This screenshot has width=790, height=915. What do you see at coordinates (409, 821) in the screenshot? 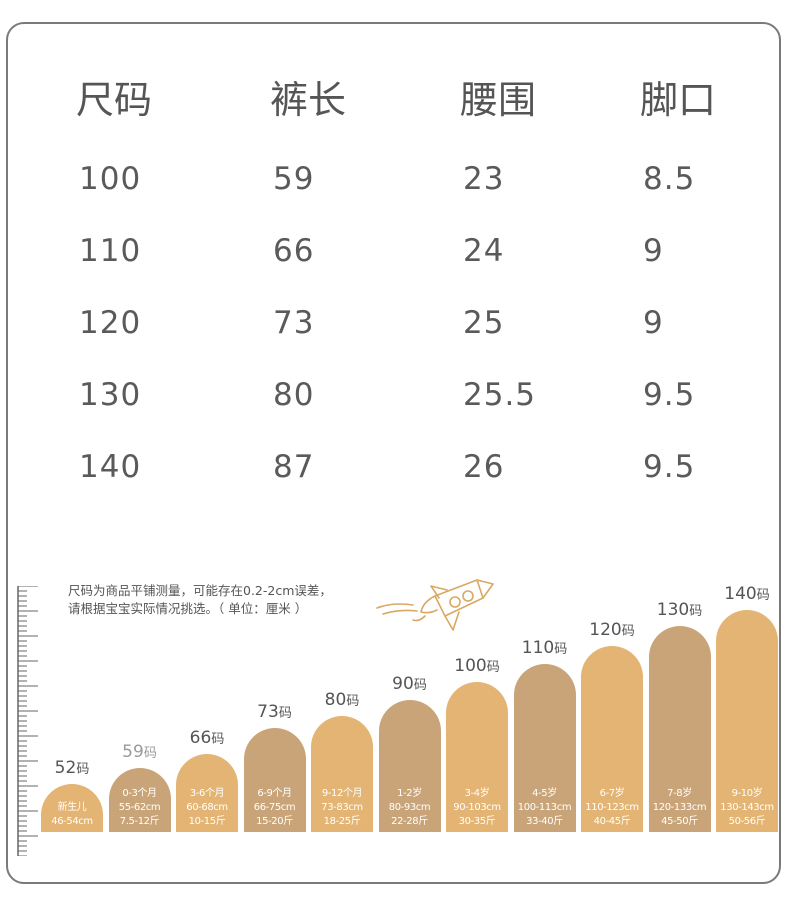
I see `bar-weight: 22-28斤` at bounding box center [409, 821].